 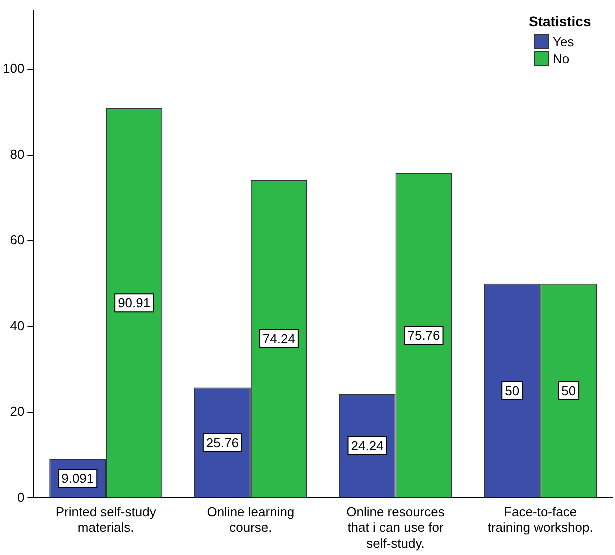 I want to click on data-label: 74.24, so click(x=279, y=338).